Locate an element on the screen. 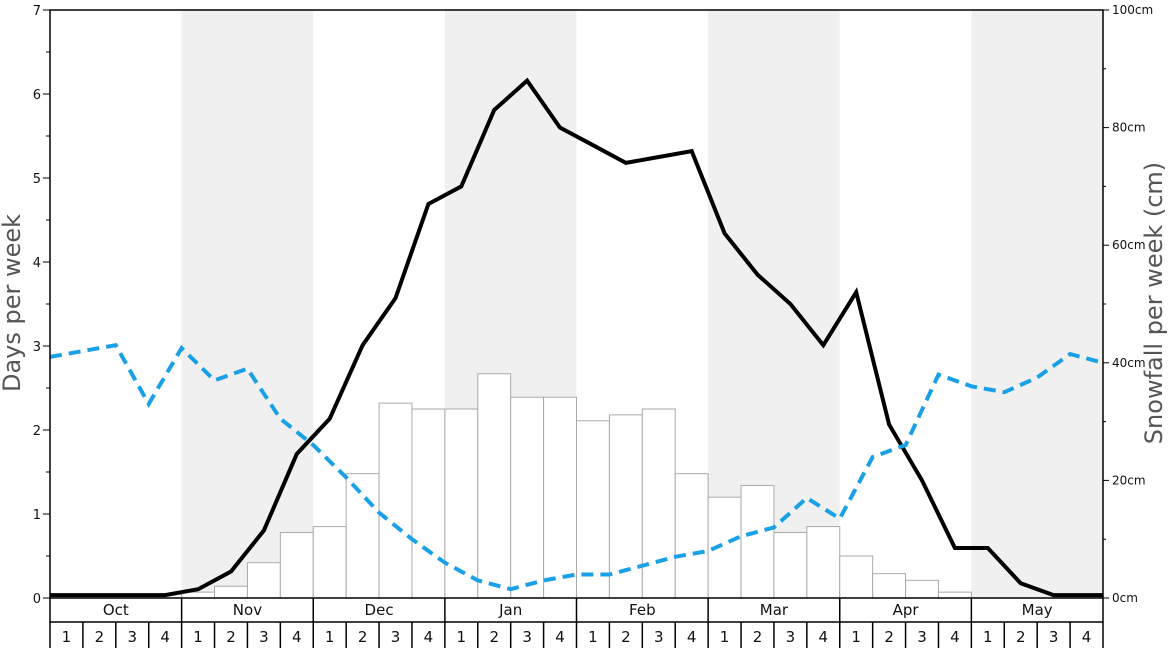 This screenshot has width=1168, height=648. left-y-axis: 0 1 2 3 4 5 6 7 is located at coordinates (41, 305).